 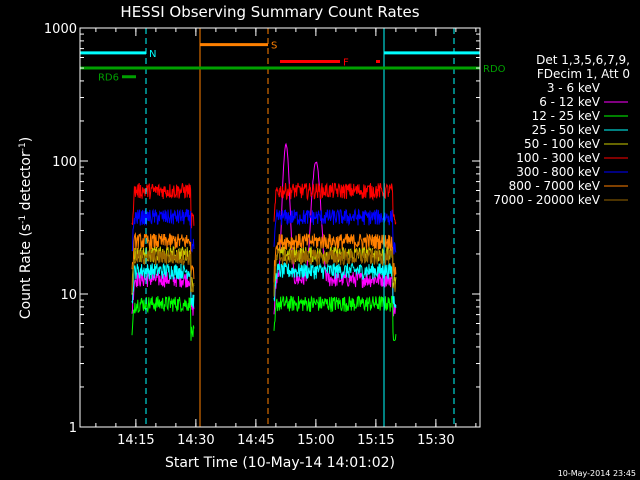 I want to click on legend-entry-label: 800 - 7000 keV, so click(x=555, y=186).